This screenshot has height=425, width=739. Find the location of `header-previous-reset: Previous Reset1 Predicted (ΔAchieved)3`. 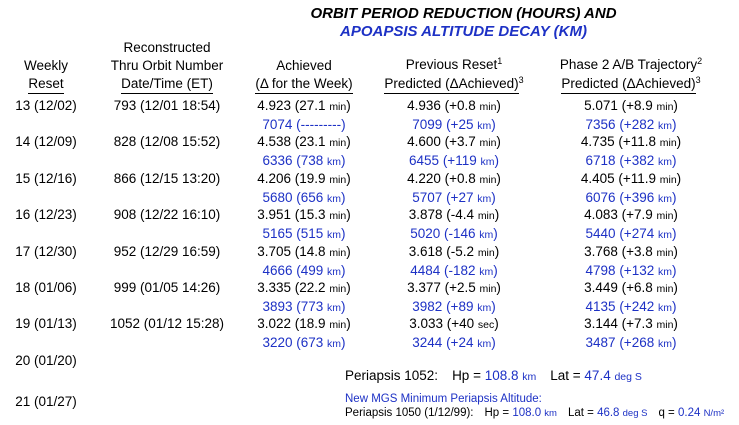

header-previous-reset: Previous Reset1 Predicted (ΔAchieved)3 is located at coordinates (454, 67).